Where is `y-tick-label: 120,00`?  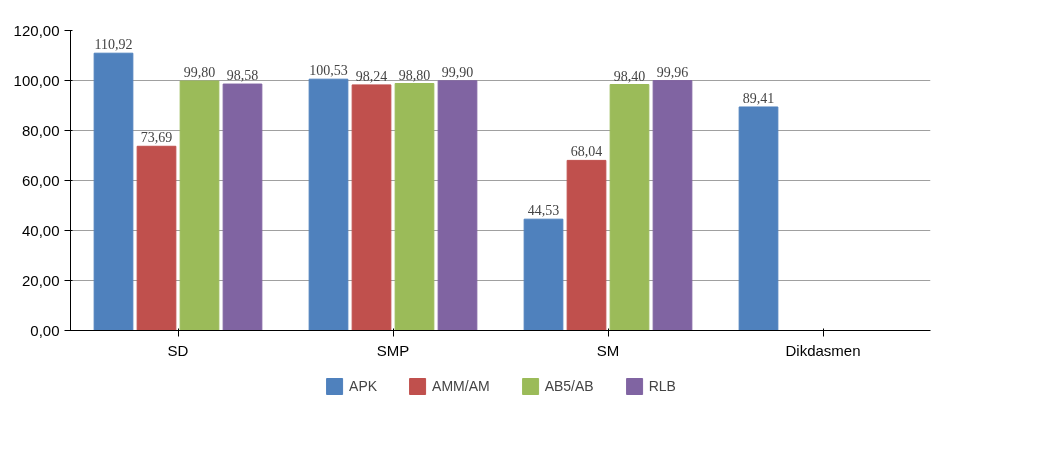
y-tick-label: 120,00 is located at coordinates (36, 30).